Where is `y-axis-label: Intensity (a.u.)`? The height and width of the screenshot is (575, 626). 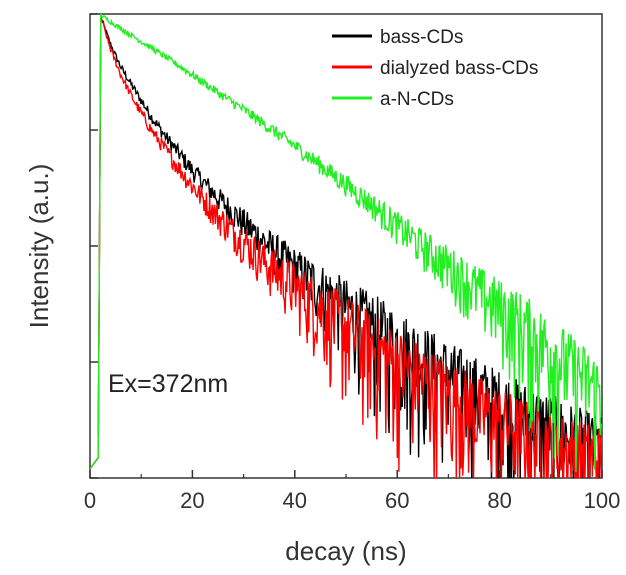
y-axis-label: Intensity (a.u.) is located at coordinates (39, 246).